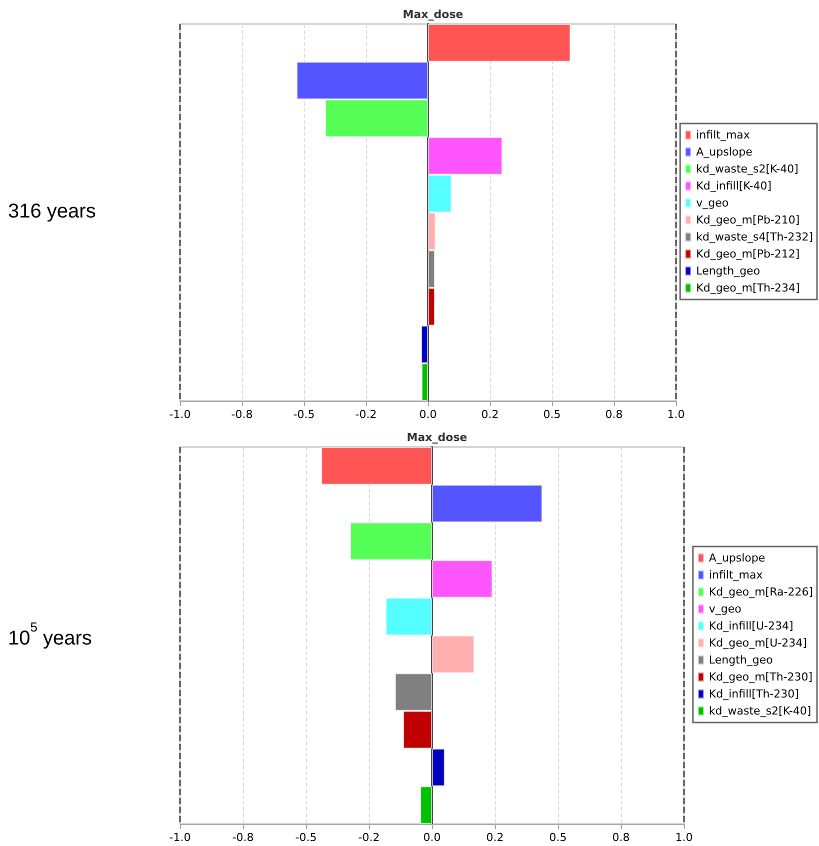 The height and width of the screenshot is (846, 819). I want to click on legend-label: Kd_geo_m[Th-230], so click(760, 677).